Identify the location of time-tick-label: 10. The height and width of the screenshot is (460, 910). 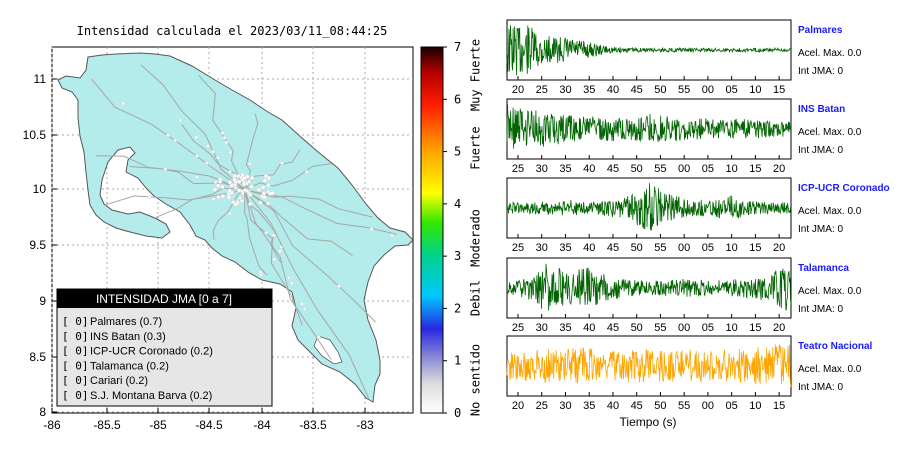
(732, 169).